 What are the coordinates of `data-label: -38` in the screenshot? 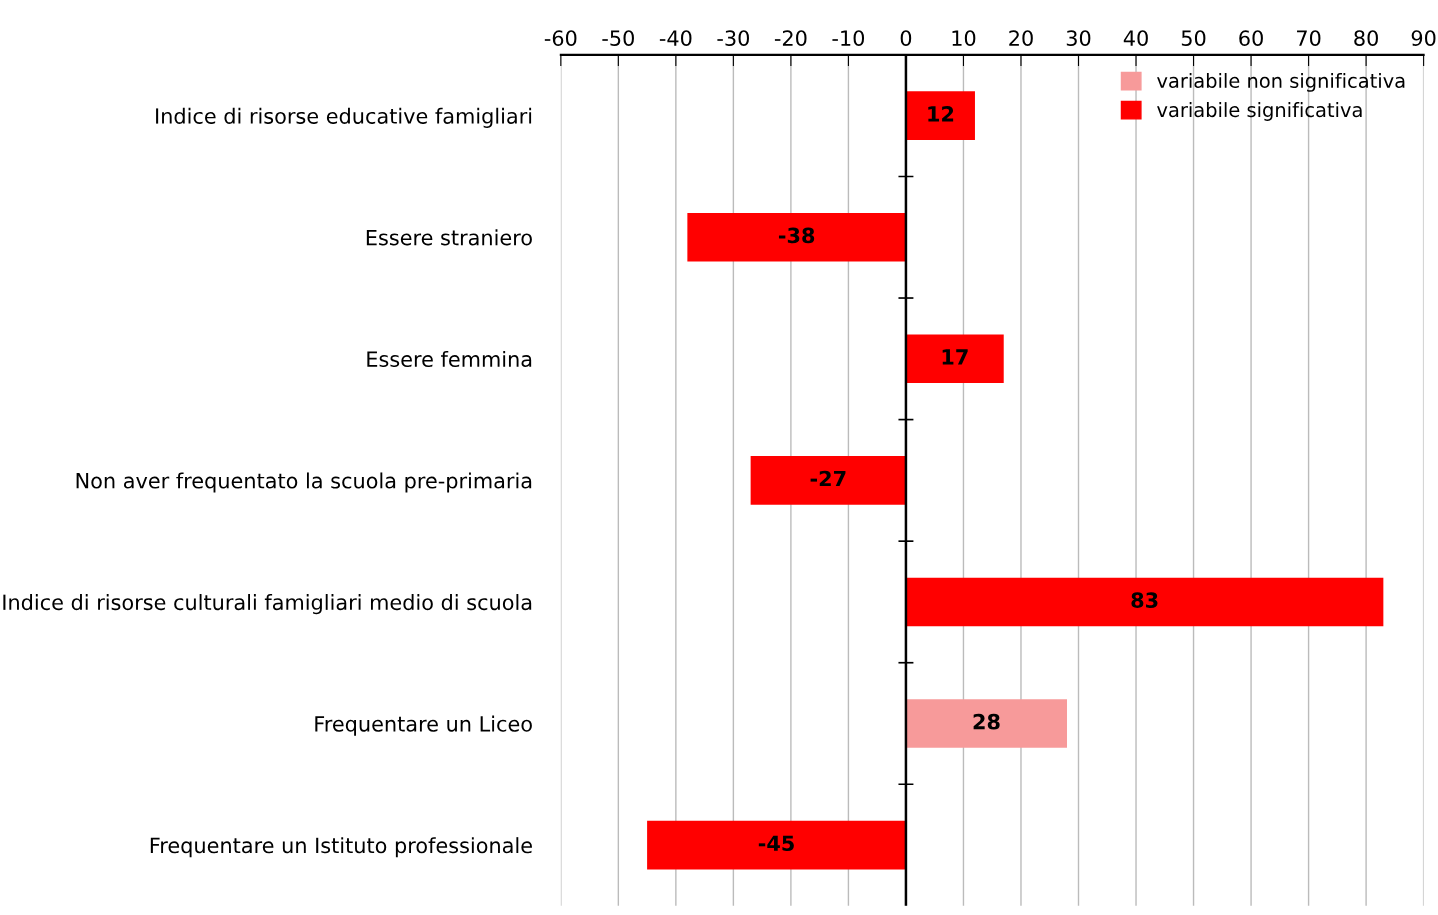 It's located at (796, 235).